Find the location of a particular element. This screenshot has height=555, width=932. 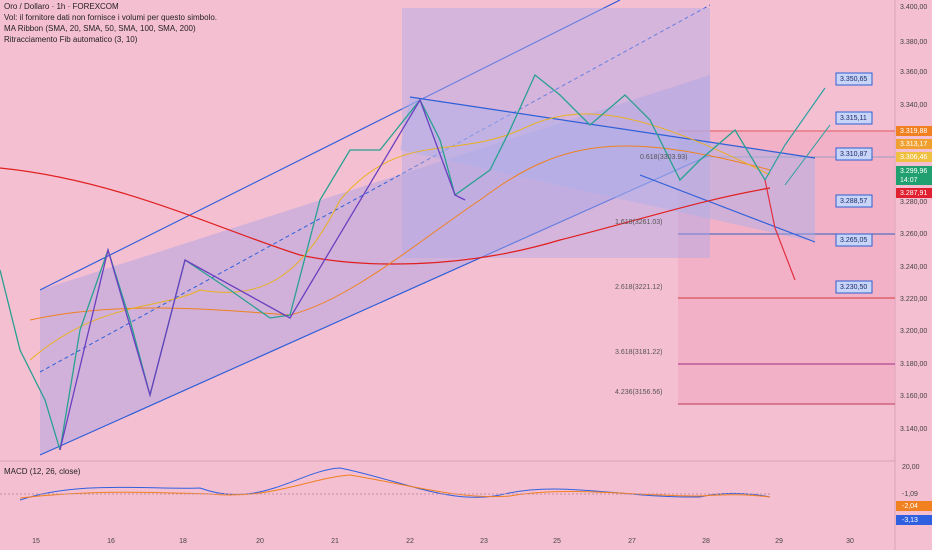

price-axis-label: 3.260,00 is located at coordinates (913, 234).